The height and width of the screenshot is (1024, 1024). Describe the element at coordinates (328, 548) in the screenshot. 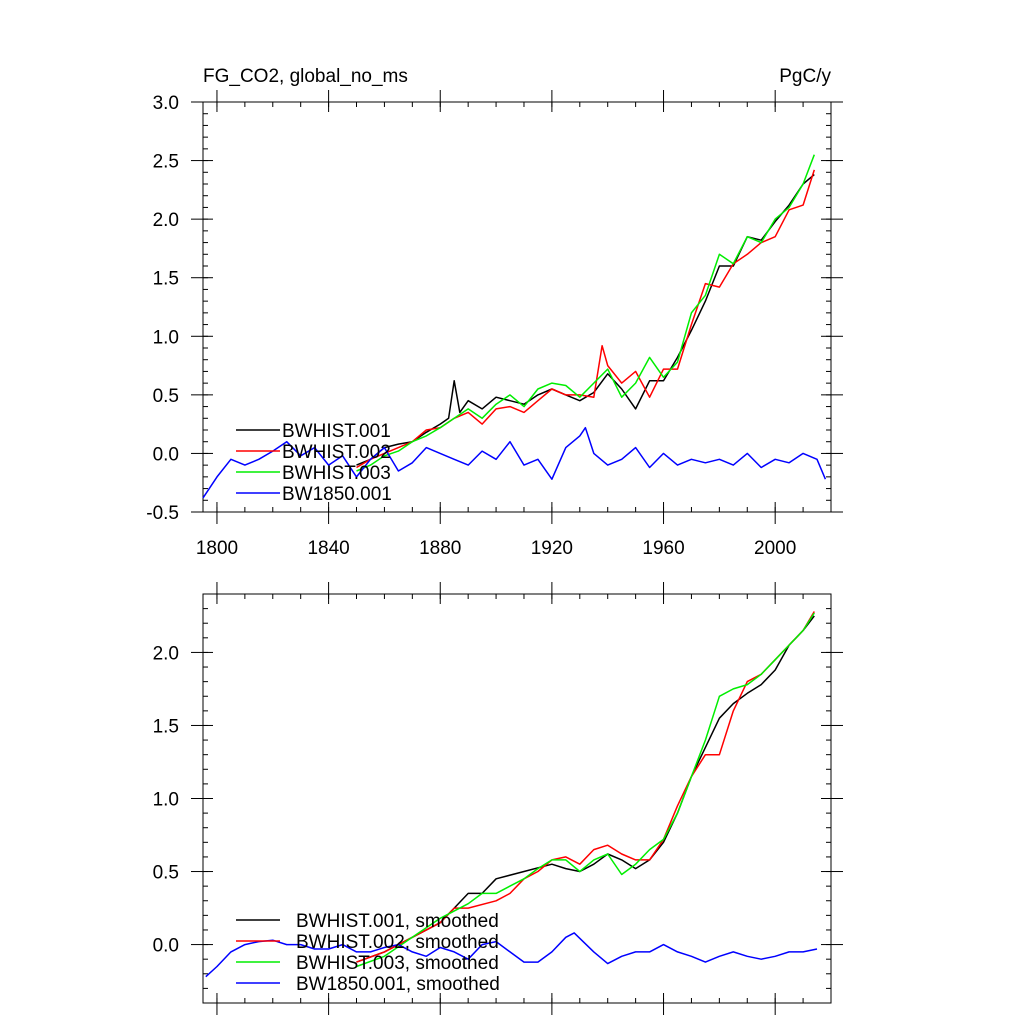

I see `x-tick-label: 1840` at that location.